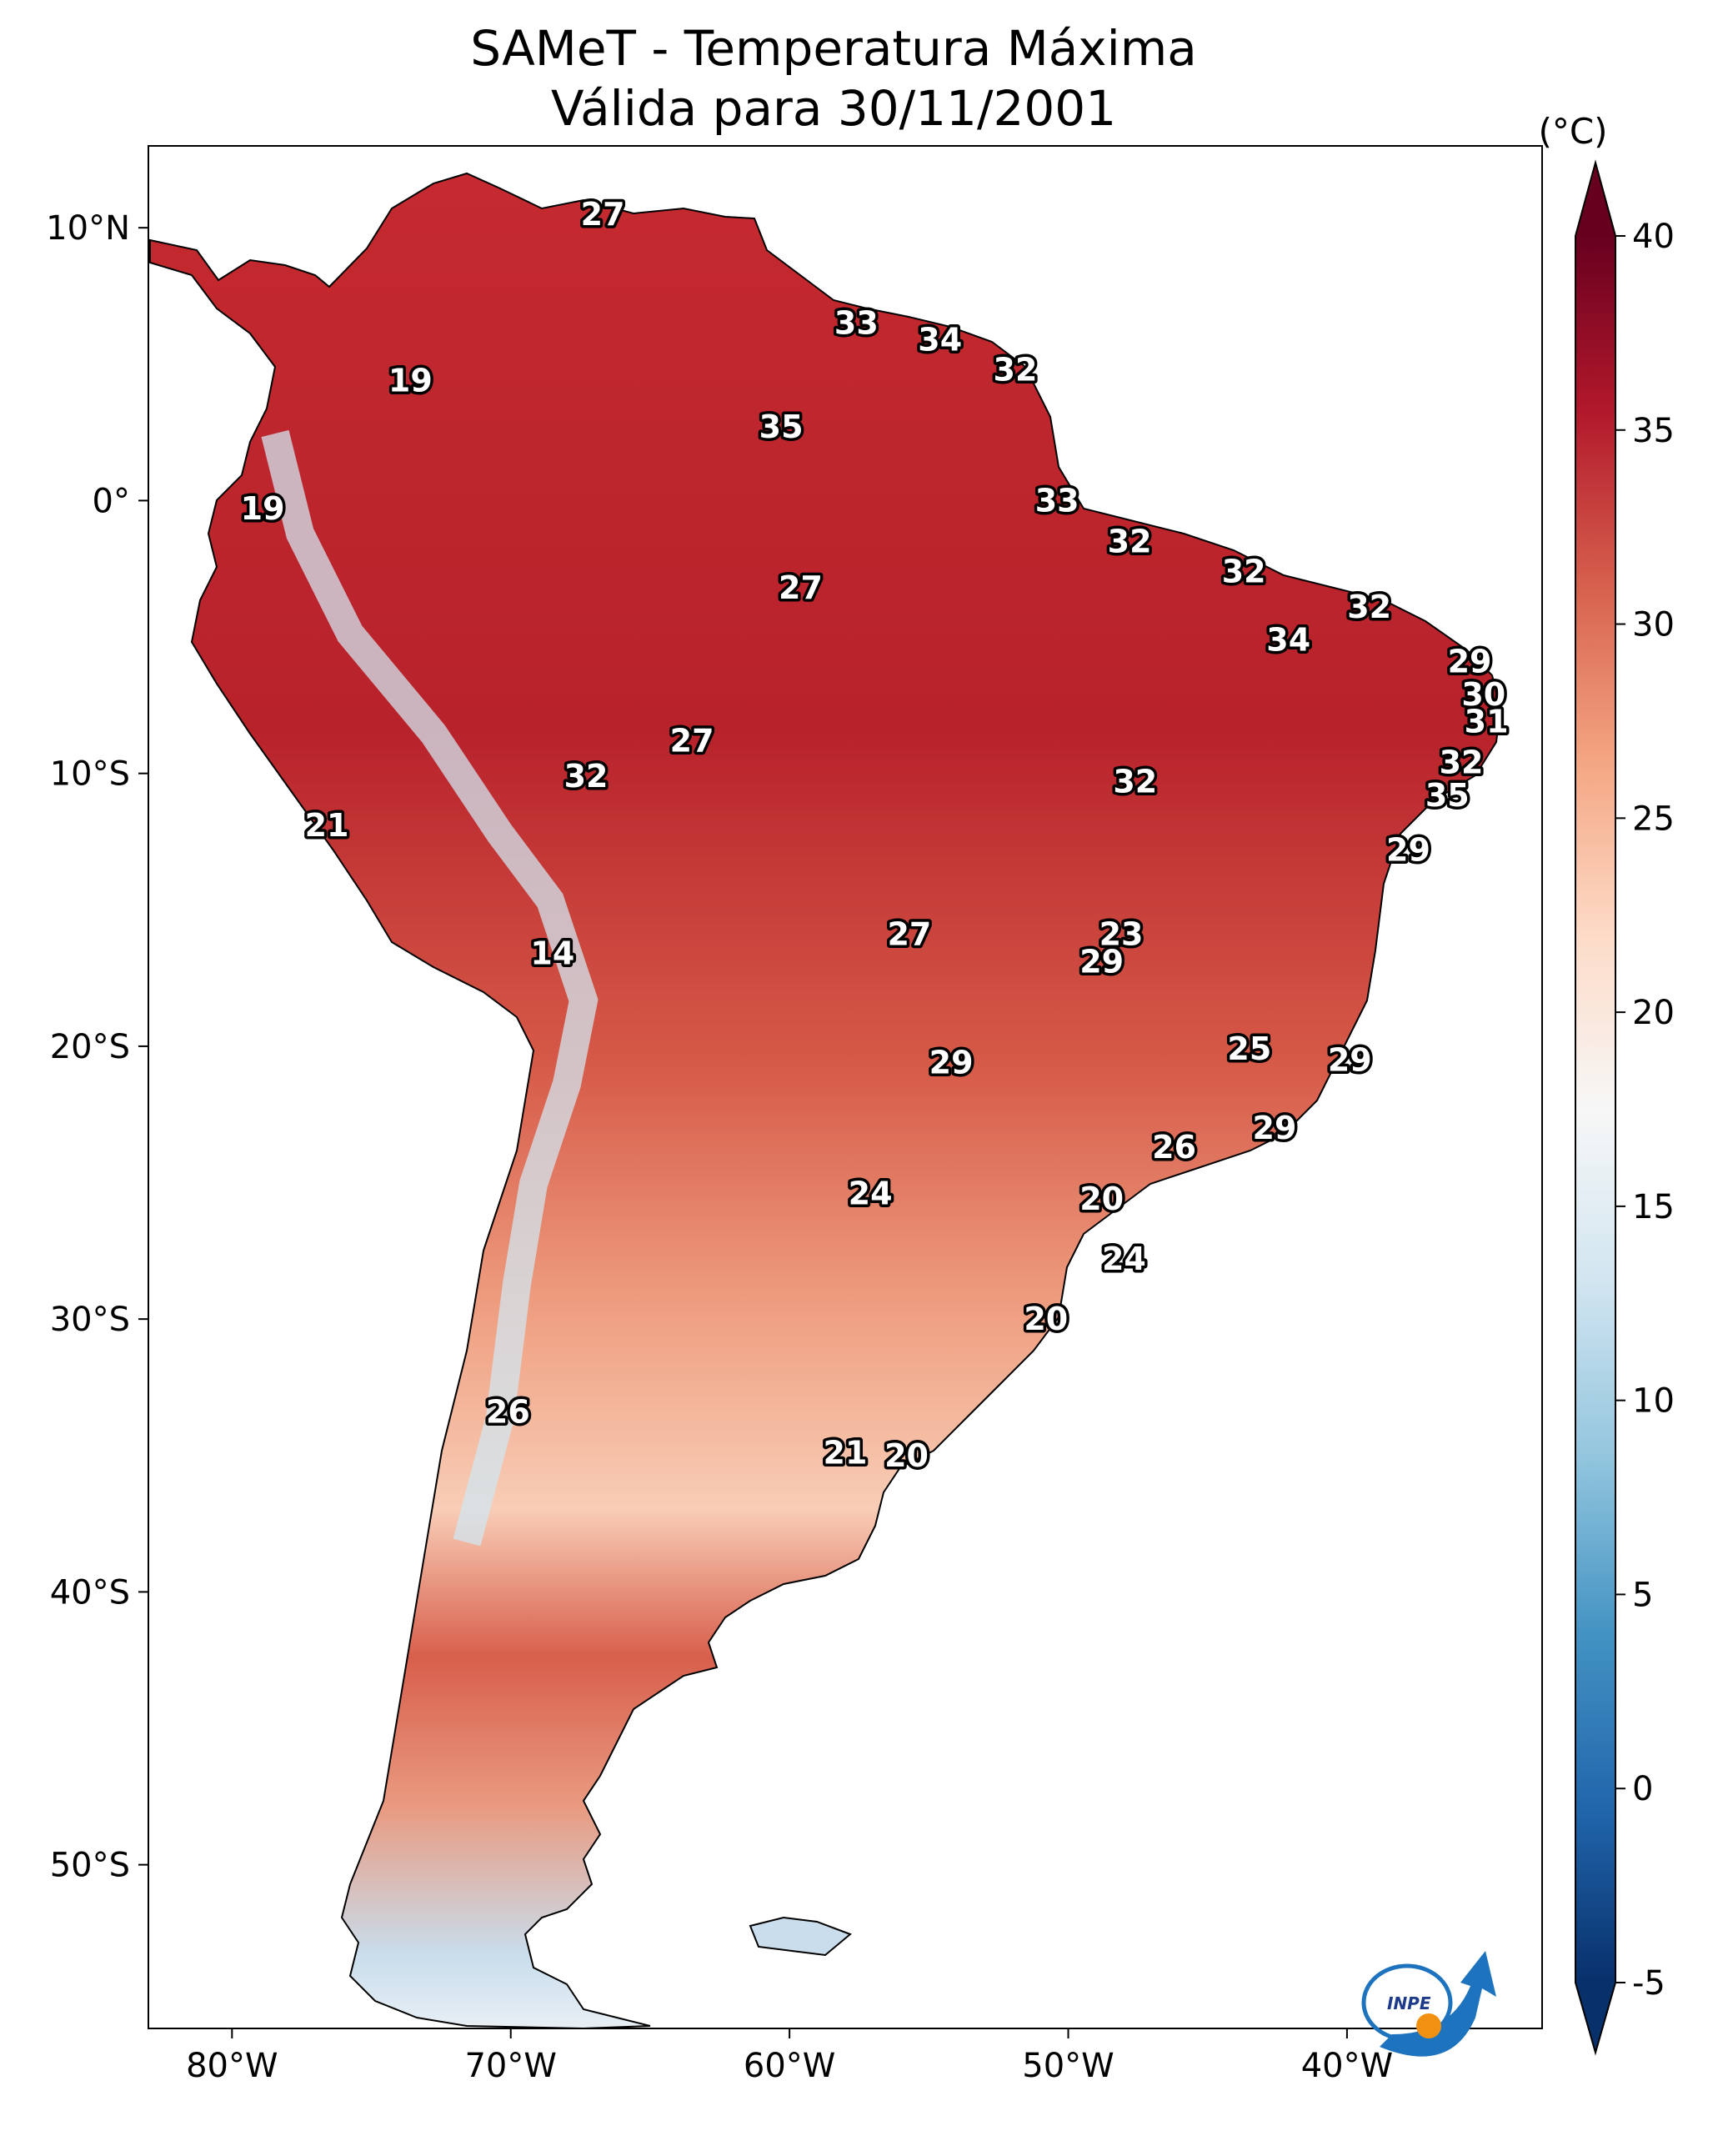 The height and width of the screenshot is (2156, 1723). Describe the element at coordinates (90, 1047) in the screenshot. I see `lat-tick-label: 20°S` at that location.